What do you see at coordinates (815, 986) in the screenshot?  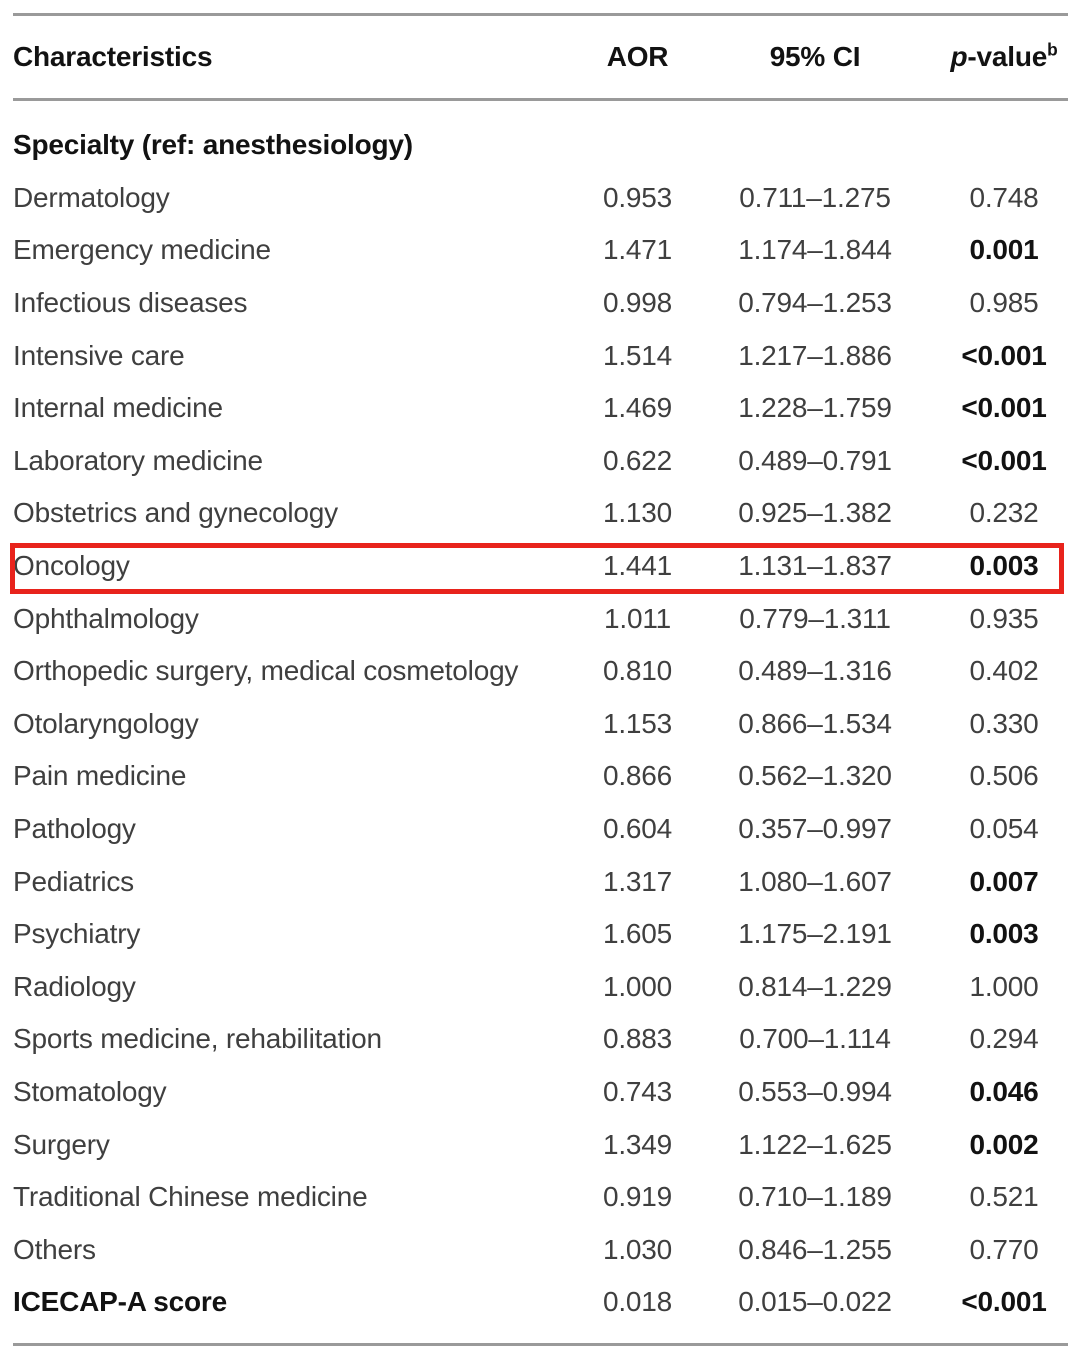 I see `ci-value: 0.814–1.229` at bounding box center [815, 986].